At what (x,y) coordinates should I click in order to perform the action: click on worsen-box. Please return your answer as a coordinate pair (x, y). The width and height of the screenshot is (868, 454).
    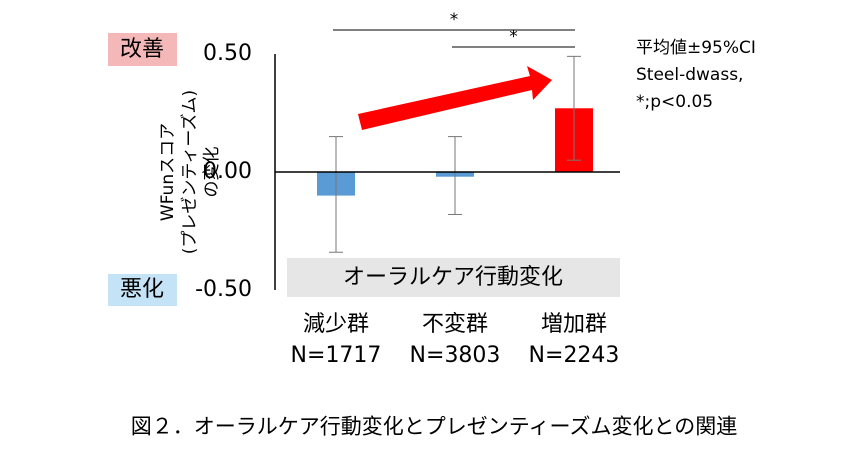
    Looking at the image, I should click on (142, 290).